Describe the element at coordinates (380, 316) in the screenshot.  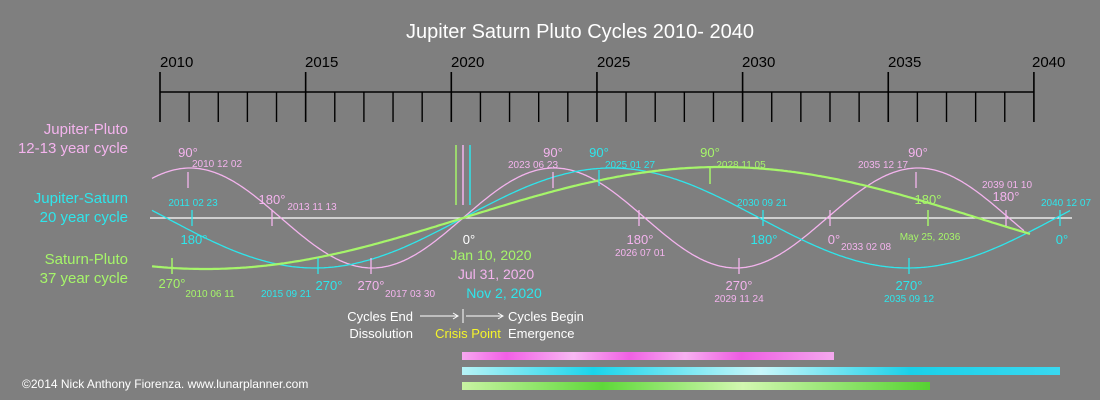
I see `phase-end-line1: Cycles End` at that location.